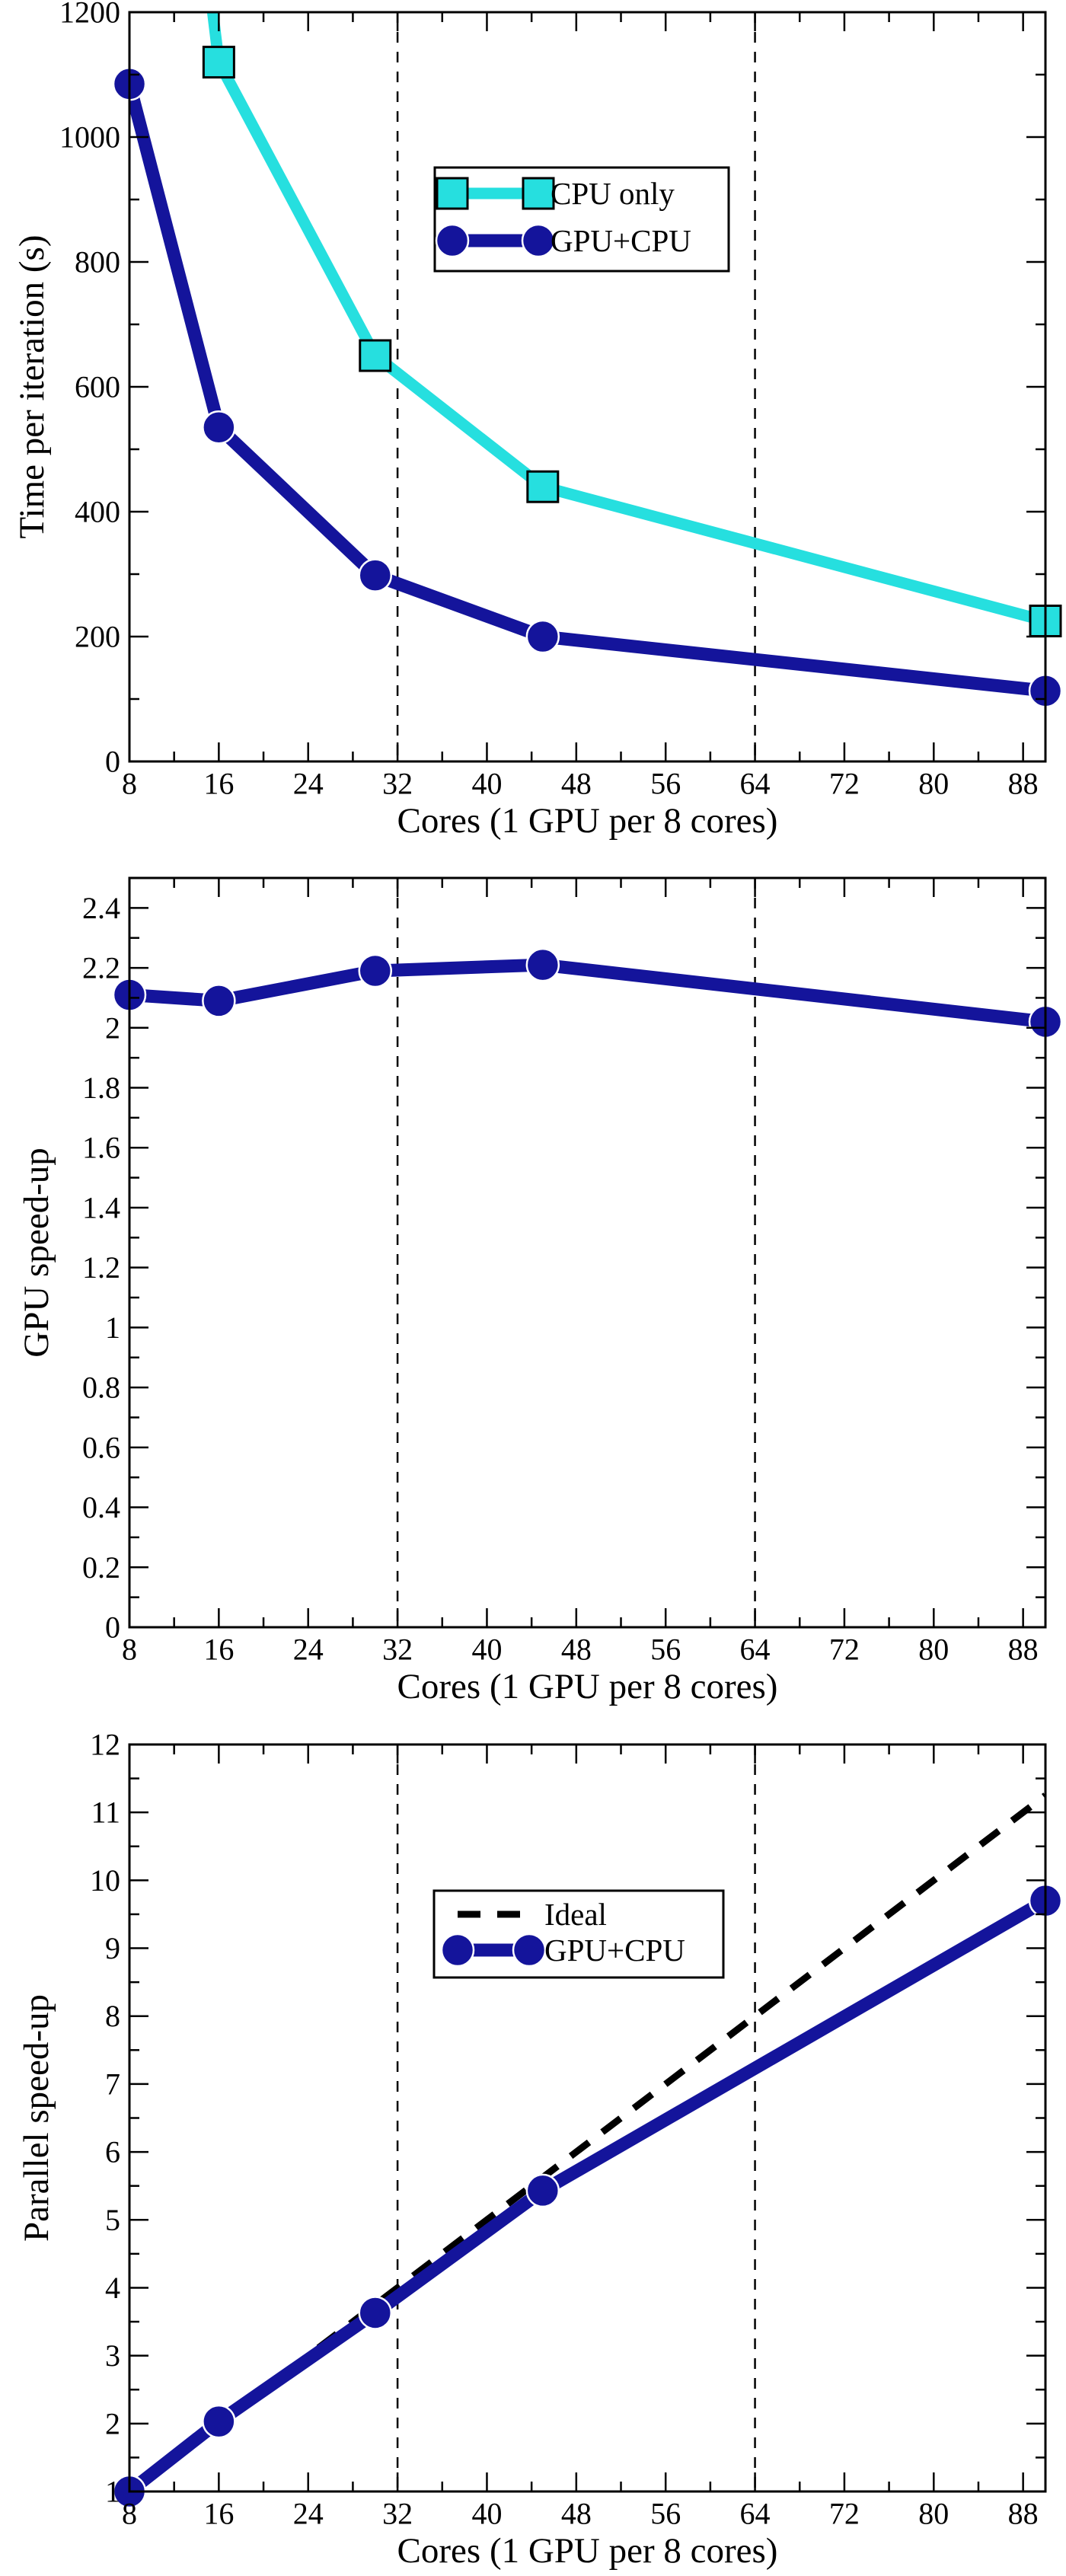 The image size is (1066, 2576). I want to click on y-tick-label: 2.2, so click(101, 968).